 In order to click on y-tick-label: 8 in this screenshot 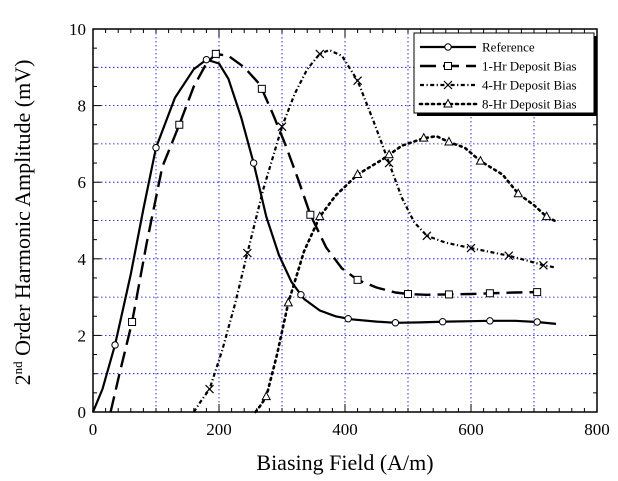, I will do `click(82, 106)`.